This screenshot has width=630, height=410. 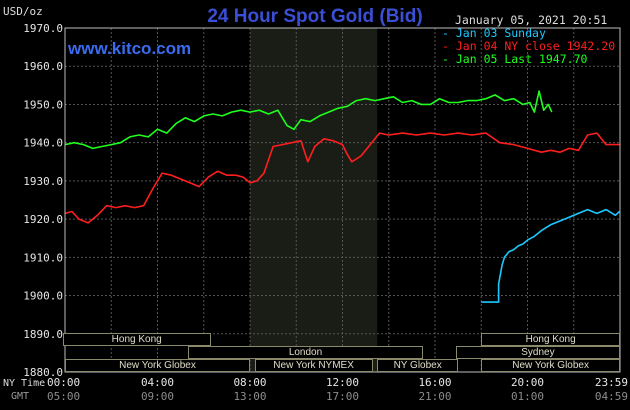 I want to click on x-tick-label-ny: 12:00, so click(x=342, y=382).